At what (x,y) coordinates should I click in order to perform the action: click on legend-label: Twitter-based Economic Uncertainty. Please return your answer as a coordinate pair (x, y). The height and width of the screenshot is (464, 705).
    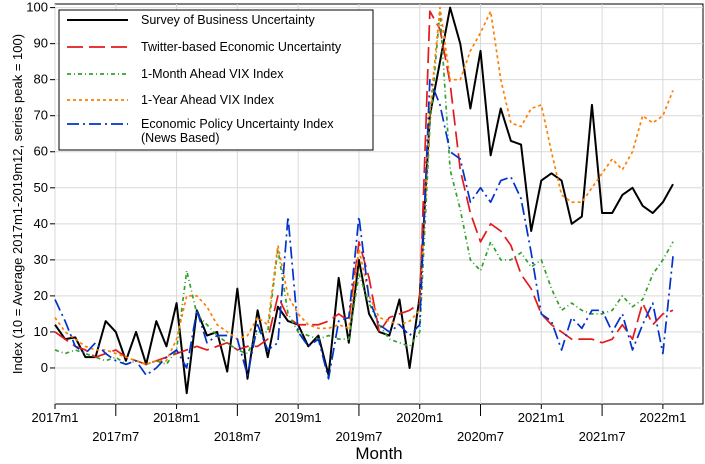
    Looking at the image, I should click on (241, 47).